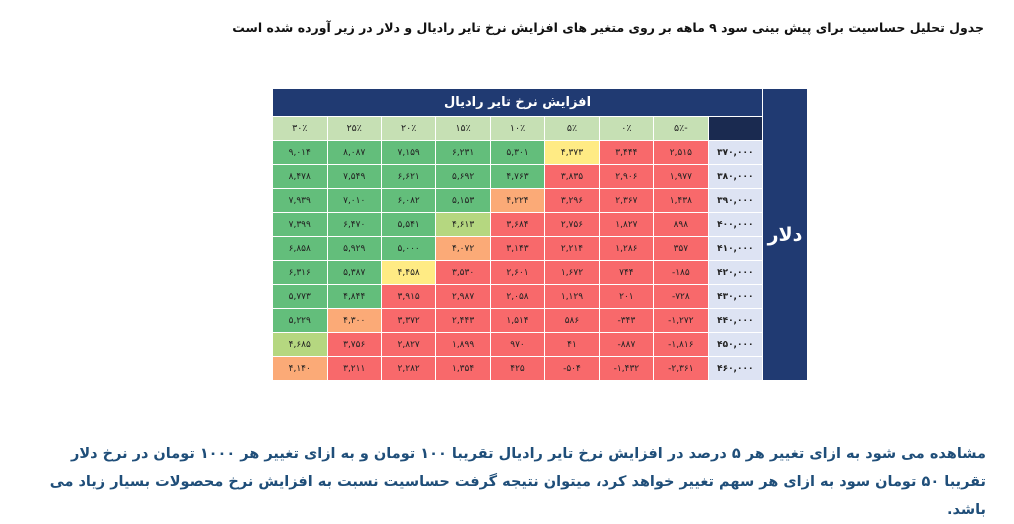 This screenshot has width=1014, height=524. Describe the element at coordinates (572, 176) in the screenshot. I see `value-cell: ۳,۸۳۵` at that location.